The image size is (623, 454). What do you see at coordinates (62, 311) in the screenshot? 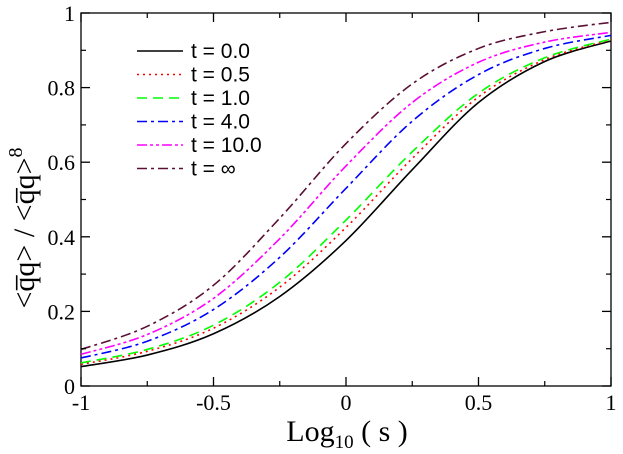
I see `y-tick-label: 0.2` at bounding box center [62, 311].